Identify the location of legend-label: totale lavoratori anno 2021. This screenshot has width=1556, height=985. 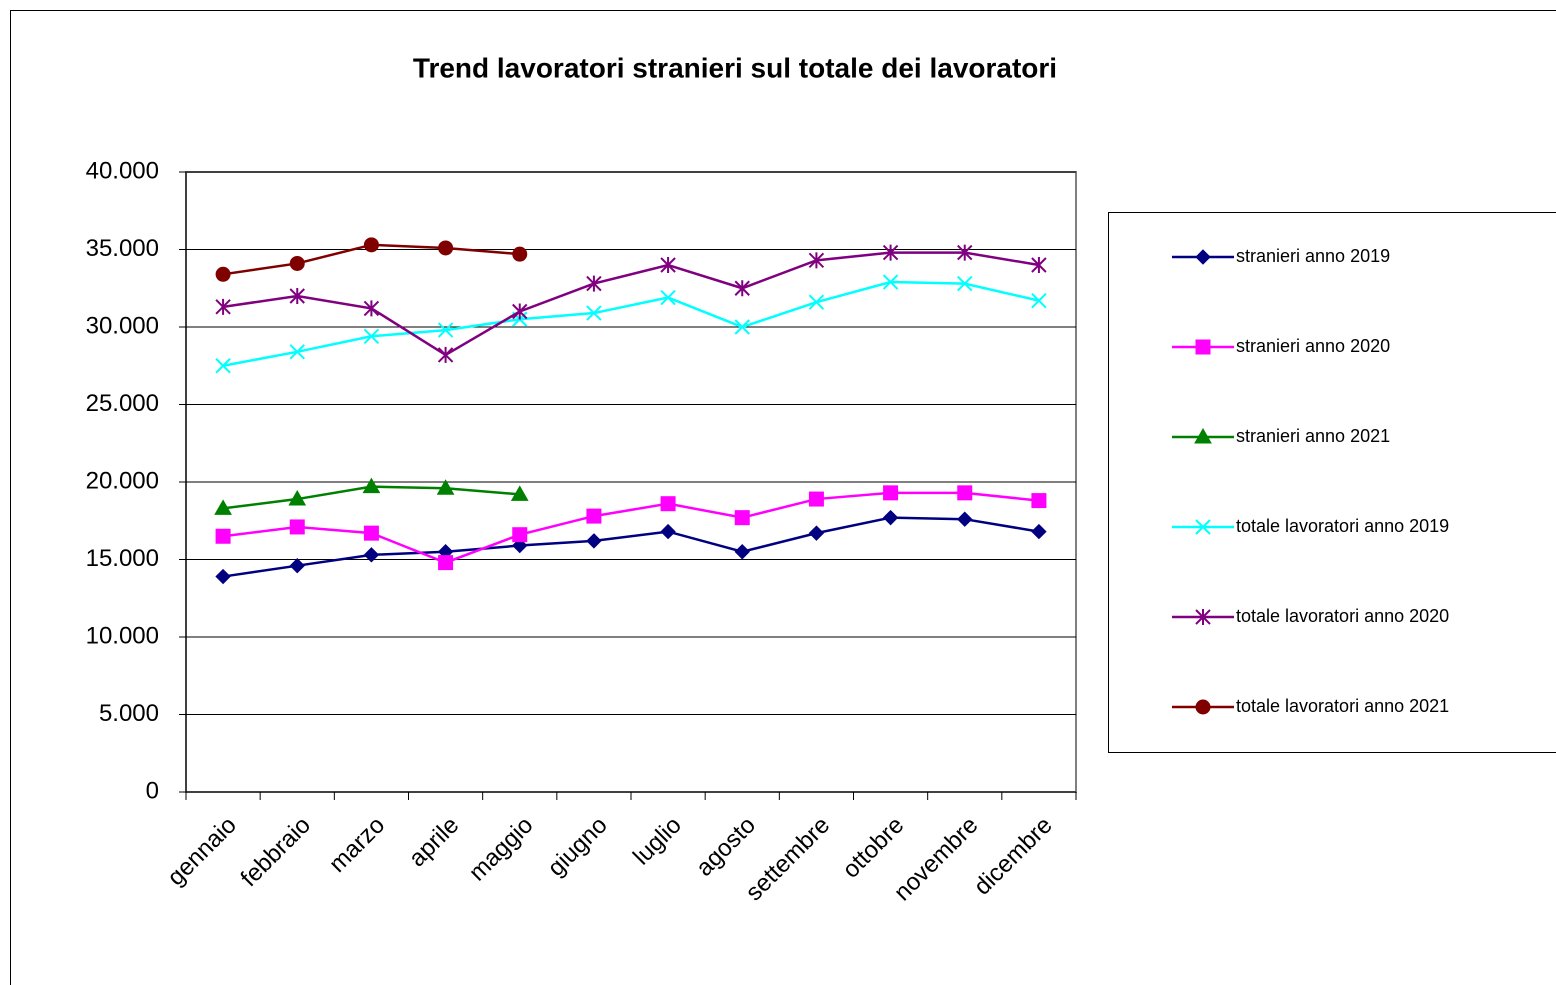
(1342, 706).